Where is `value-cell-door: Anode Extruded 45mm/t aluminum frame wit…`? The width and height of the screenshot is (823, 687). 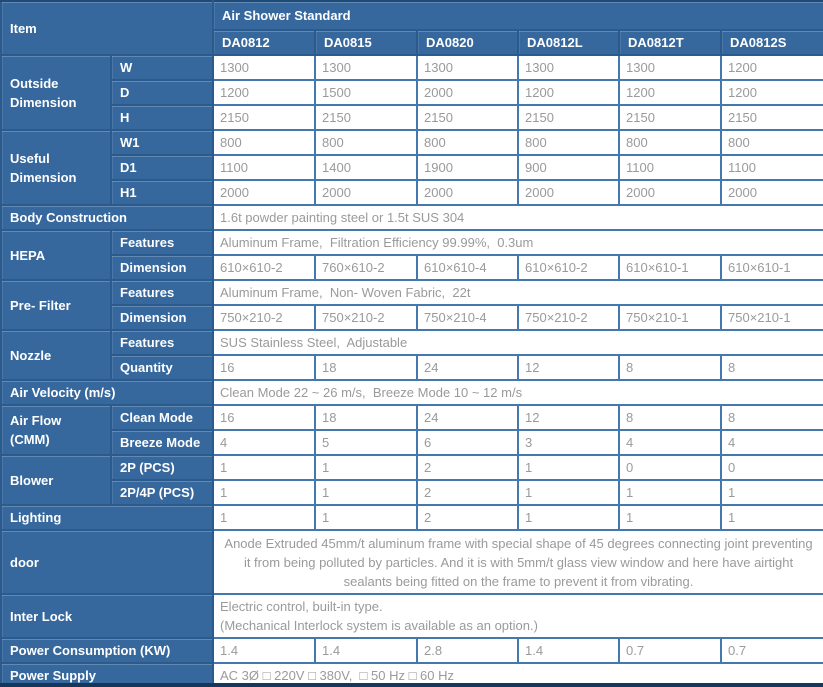 value-cell-door: Anode Extruded 45mm/t aluminum frame wit… is located at coordinates (517, 562).